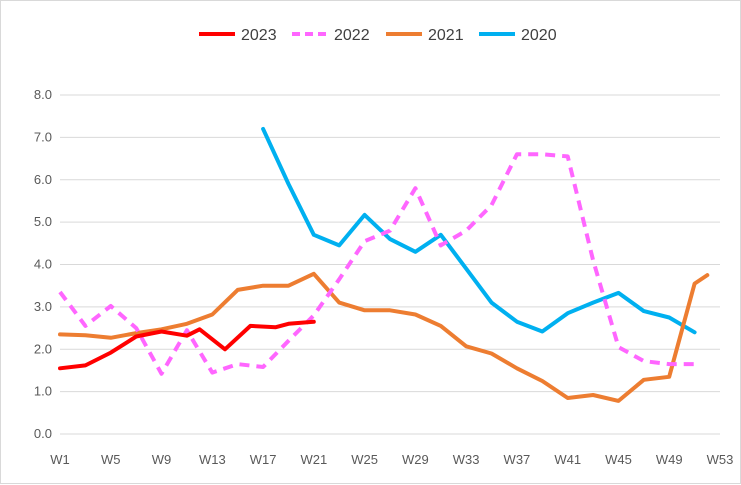 The height and width of the screenshot is (485, 741). Describe the element at coordinates (618, 459) in the screenshot. I see `x-tick-label: W45` at that location.